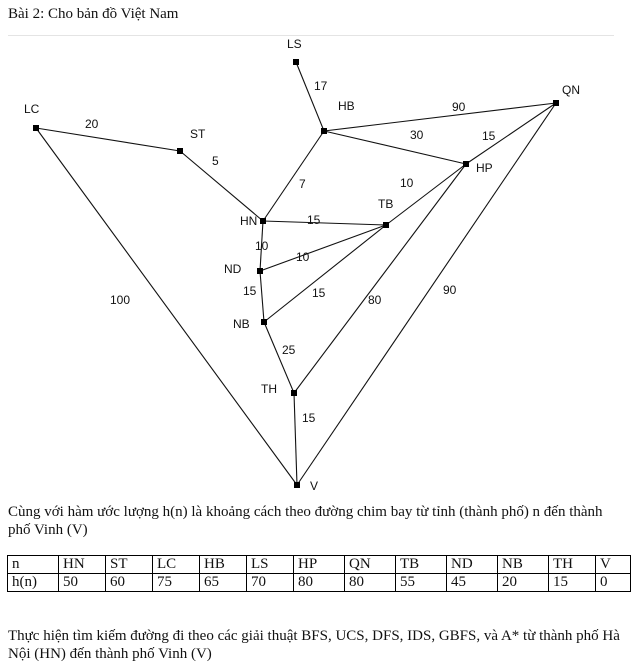  Describe the element at coordinates (198, 134) in the screenshot. I see `node-label: ST` at that location.